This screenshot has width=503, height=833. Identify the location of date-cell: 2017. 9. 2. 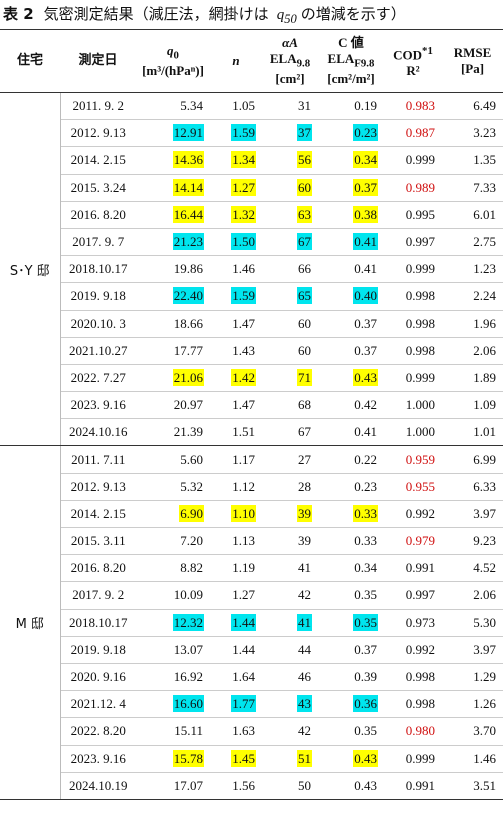
(98, 595).